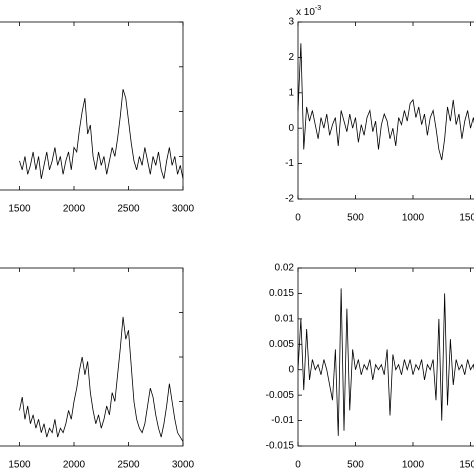 The width and height of the screenshot is (474, 474). Describe the element at coordinates (282, 420) in the screenshot. I see `y-tick-label: -0.01` at that location.